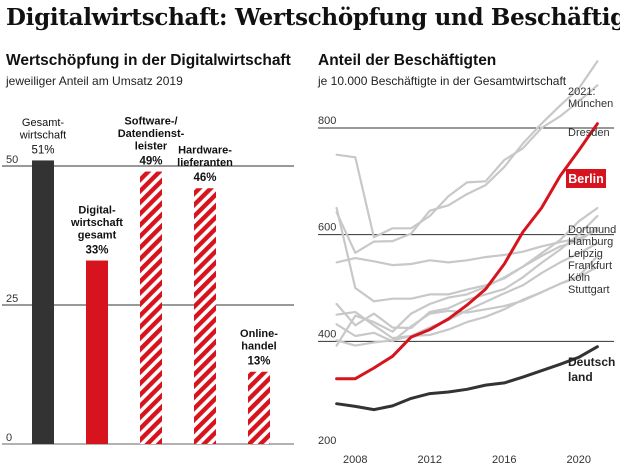 The height and width of the screenshot is (476, 620). I want to click on series-label: Leipzig, so click(585, 254).